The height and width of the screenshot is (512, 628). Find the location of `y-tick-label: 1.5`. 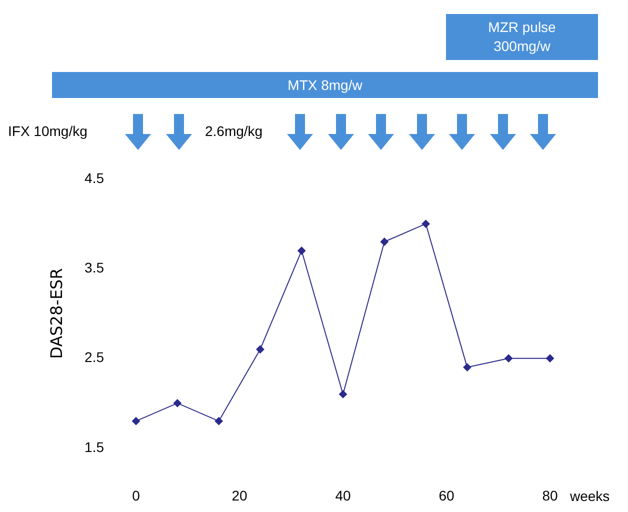

y-tick-label: 1.5 is located at coordinates (94, 446).